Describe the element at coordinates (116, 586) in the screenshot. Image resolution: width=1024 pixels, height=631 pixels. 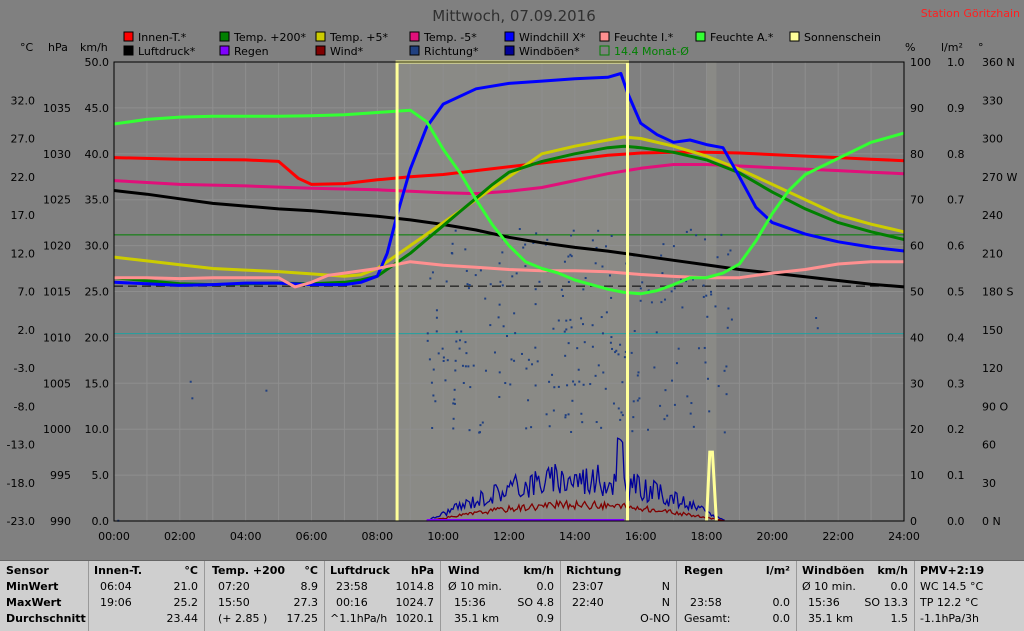
I see `stats-innen-min-time: 06:04` at that location.